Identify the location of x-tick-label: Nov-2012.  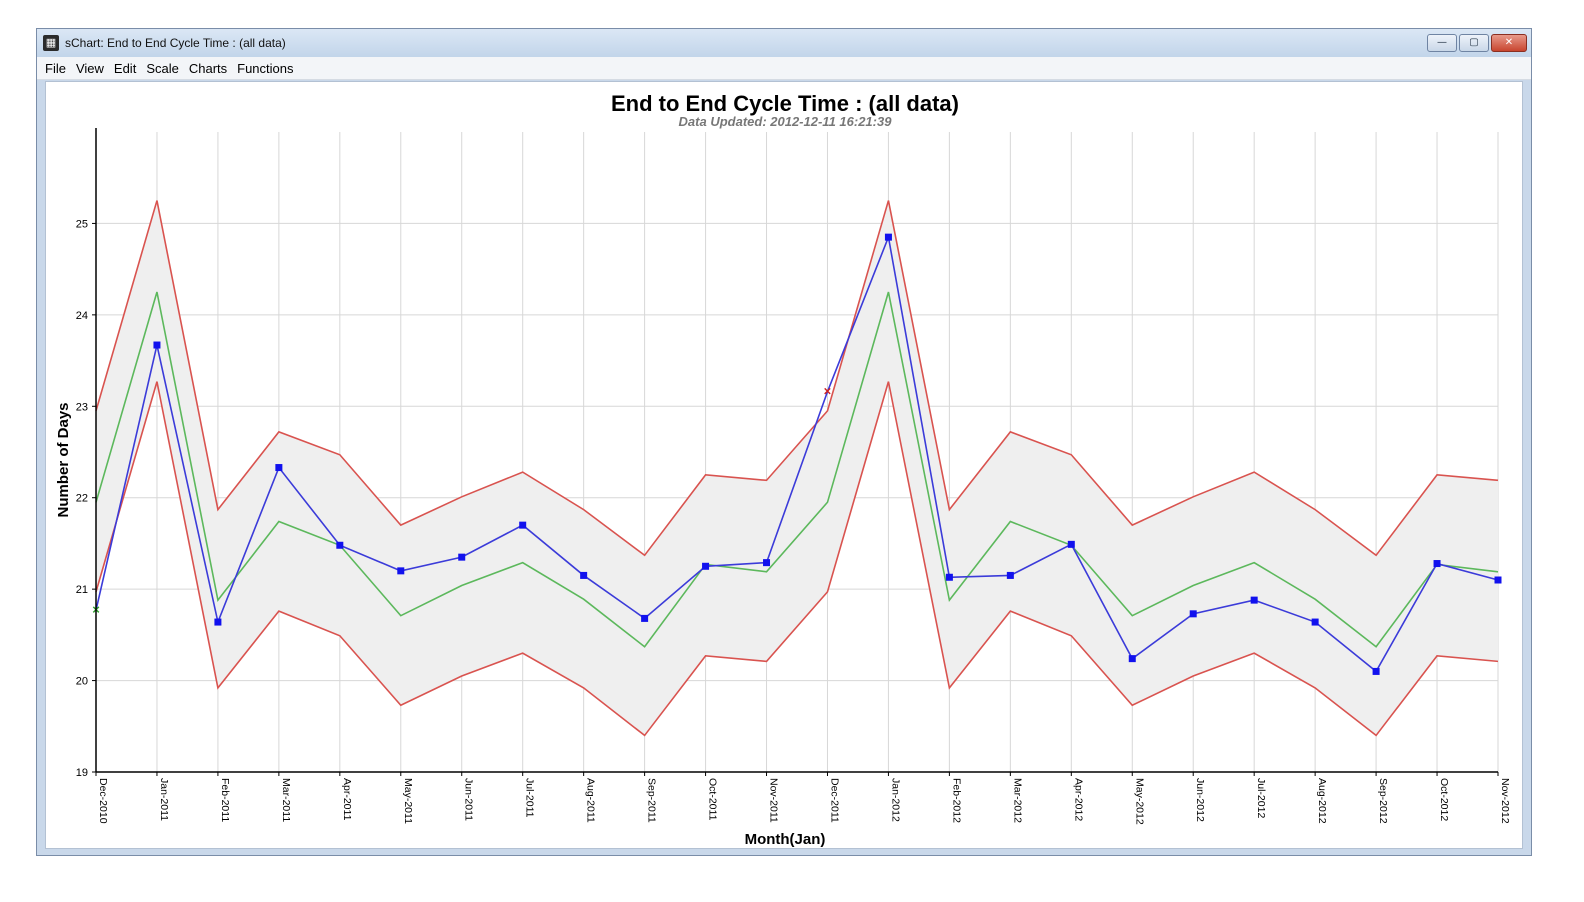
(1505, 801).